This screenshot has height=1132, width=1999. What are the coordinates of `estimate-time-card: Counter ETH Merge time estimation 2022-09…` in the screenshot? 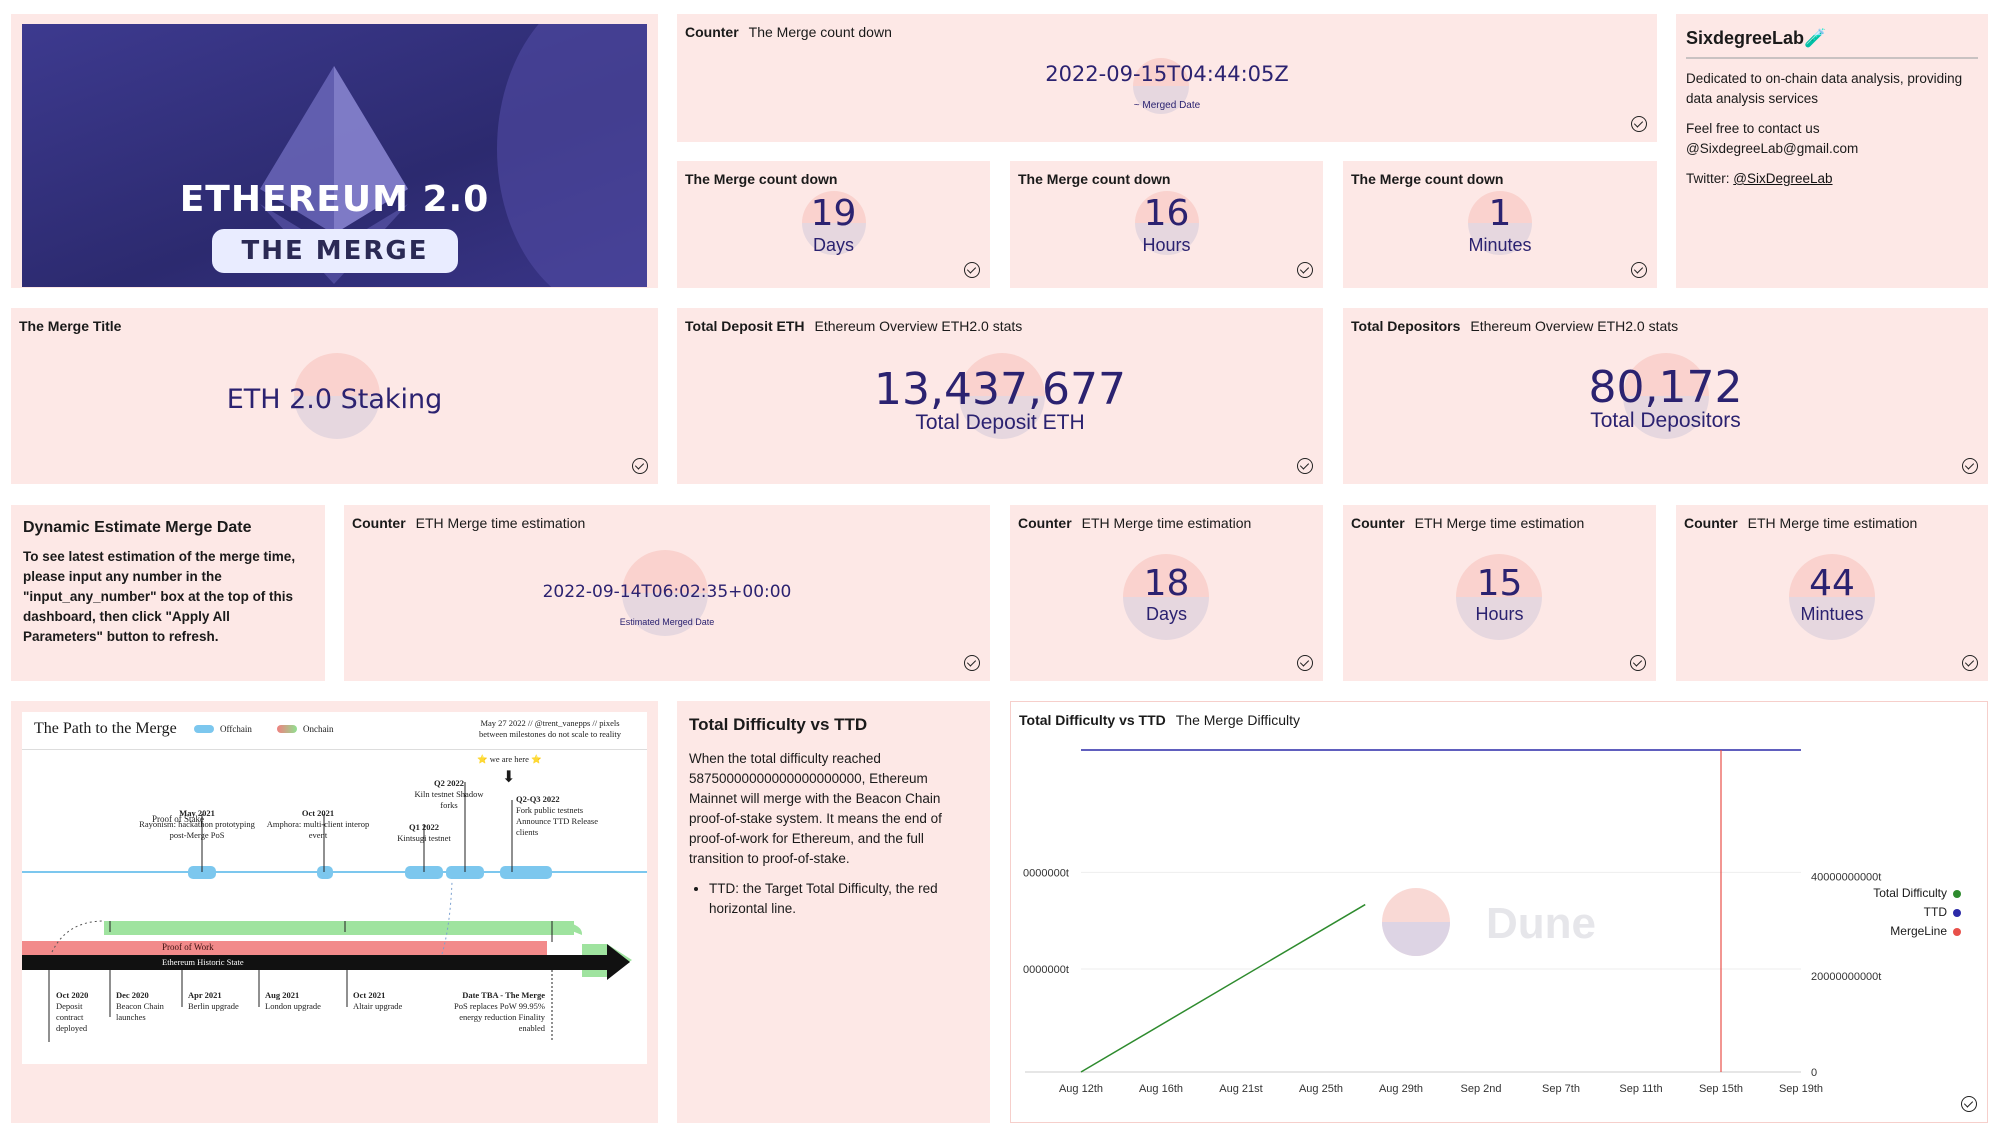 It's located at (667, 593).